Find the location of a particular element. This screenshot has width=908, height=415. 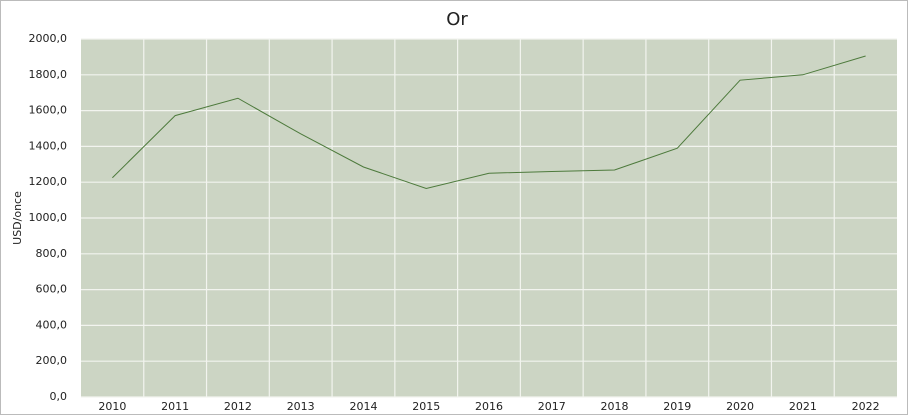

x-tick-label: 2022 is located at coordinates (866, 406).